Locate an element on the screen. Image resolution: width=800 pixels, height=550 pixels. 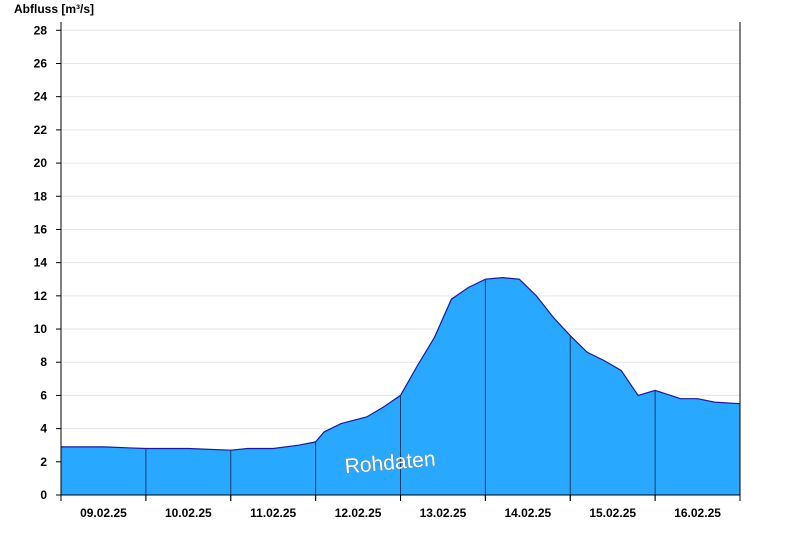
y-tick-label: 12 is located at coordinates (41, 296).